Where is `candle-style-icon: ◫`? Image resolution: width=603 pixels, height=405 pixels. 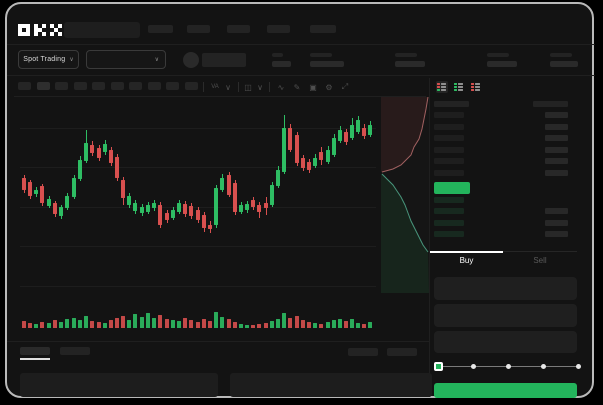 candle-style-icon: ◫ is located at coordinates (248, 87).